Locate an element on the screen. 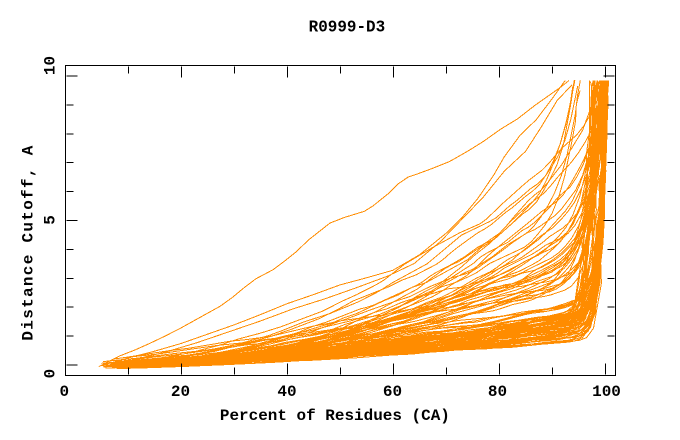 This screenshot has height=440, width=680. svg-text: 5 is located at coordinates (51, 220).